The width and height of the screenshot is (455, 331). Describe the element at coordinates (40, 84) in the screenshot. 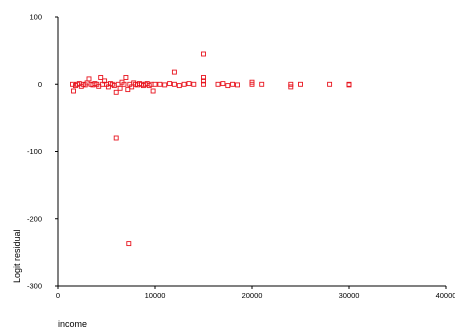

I see `y-tick-label: 0` at that location.